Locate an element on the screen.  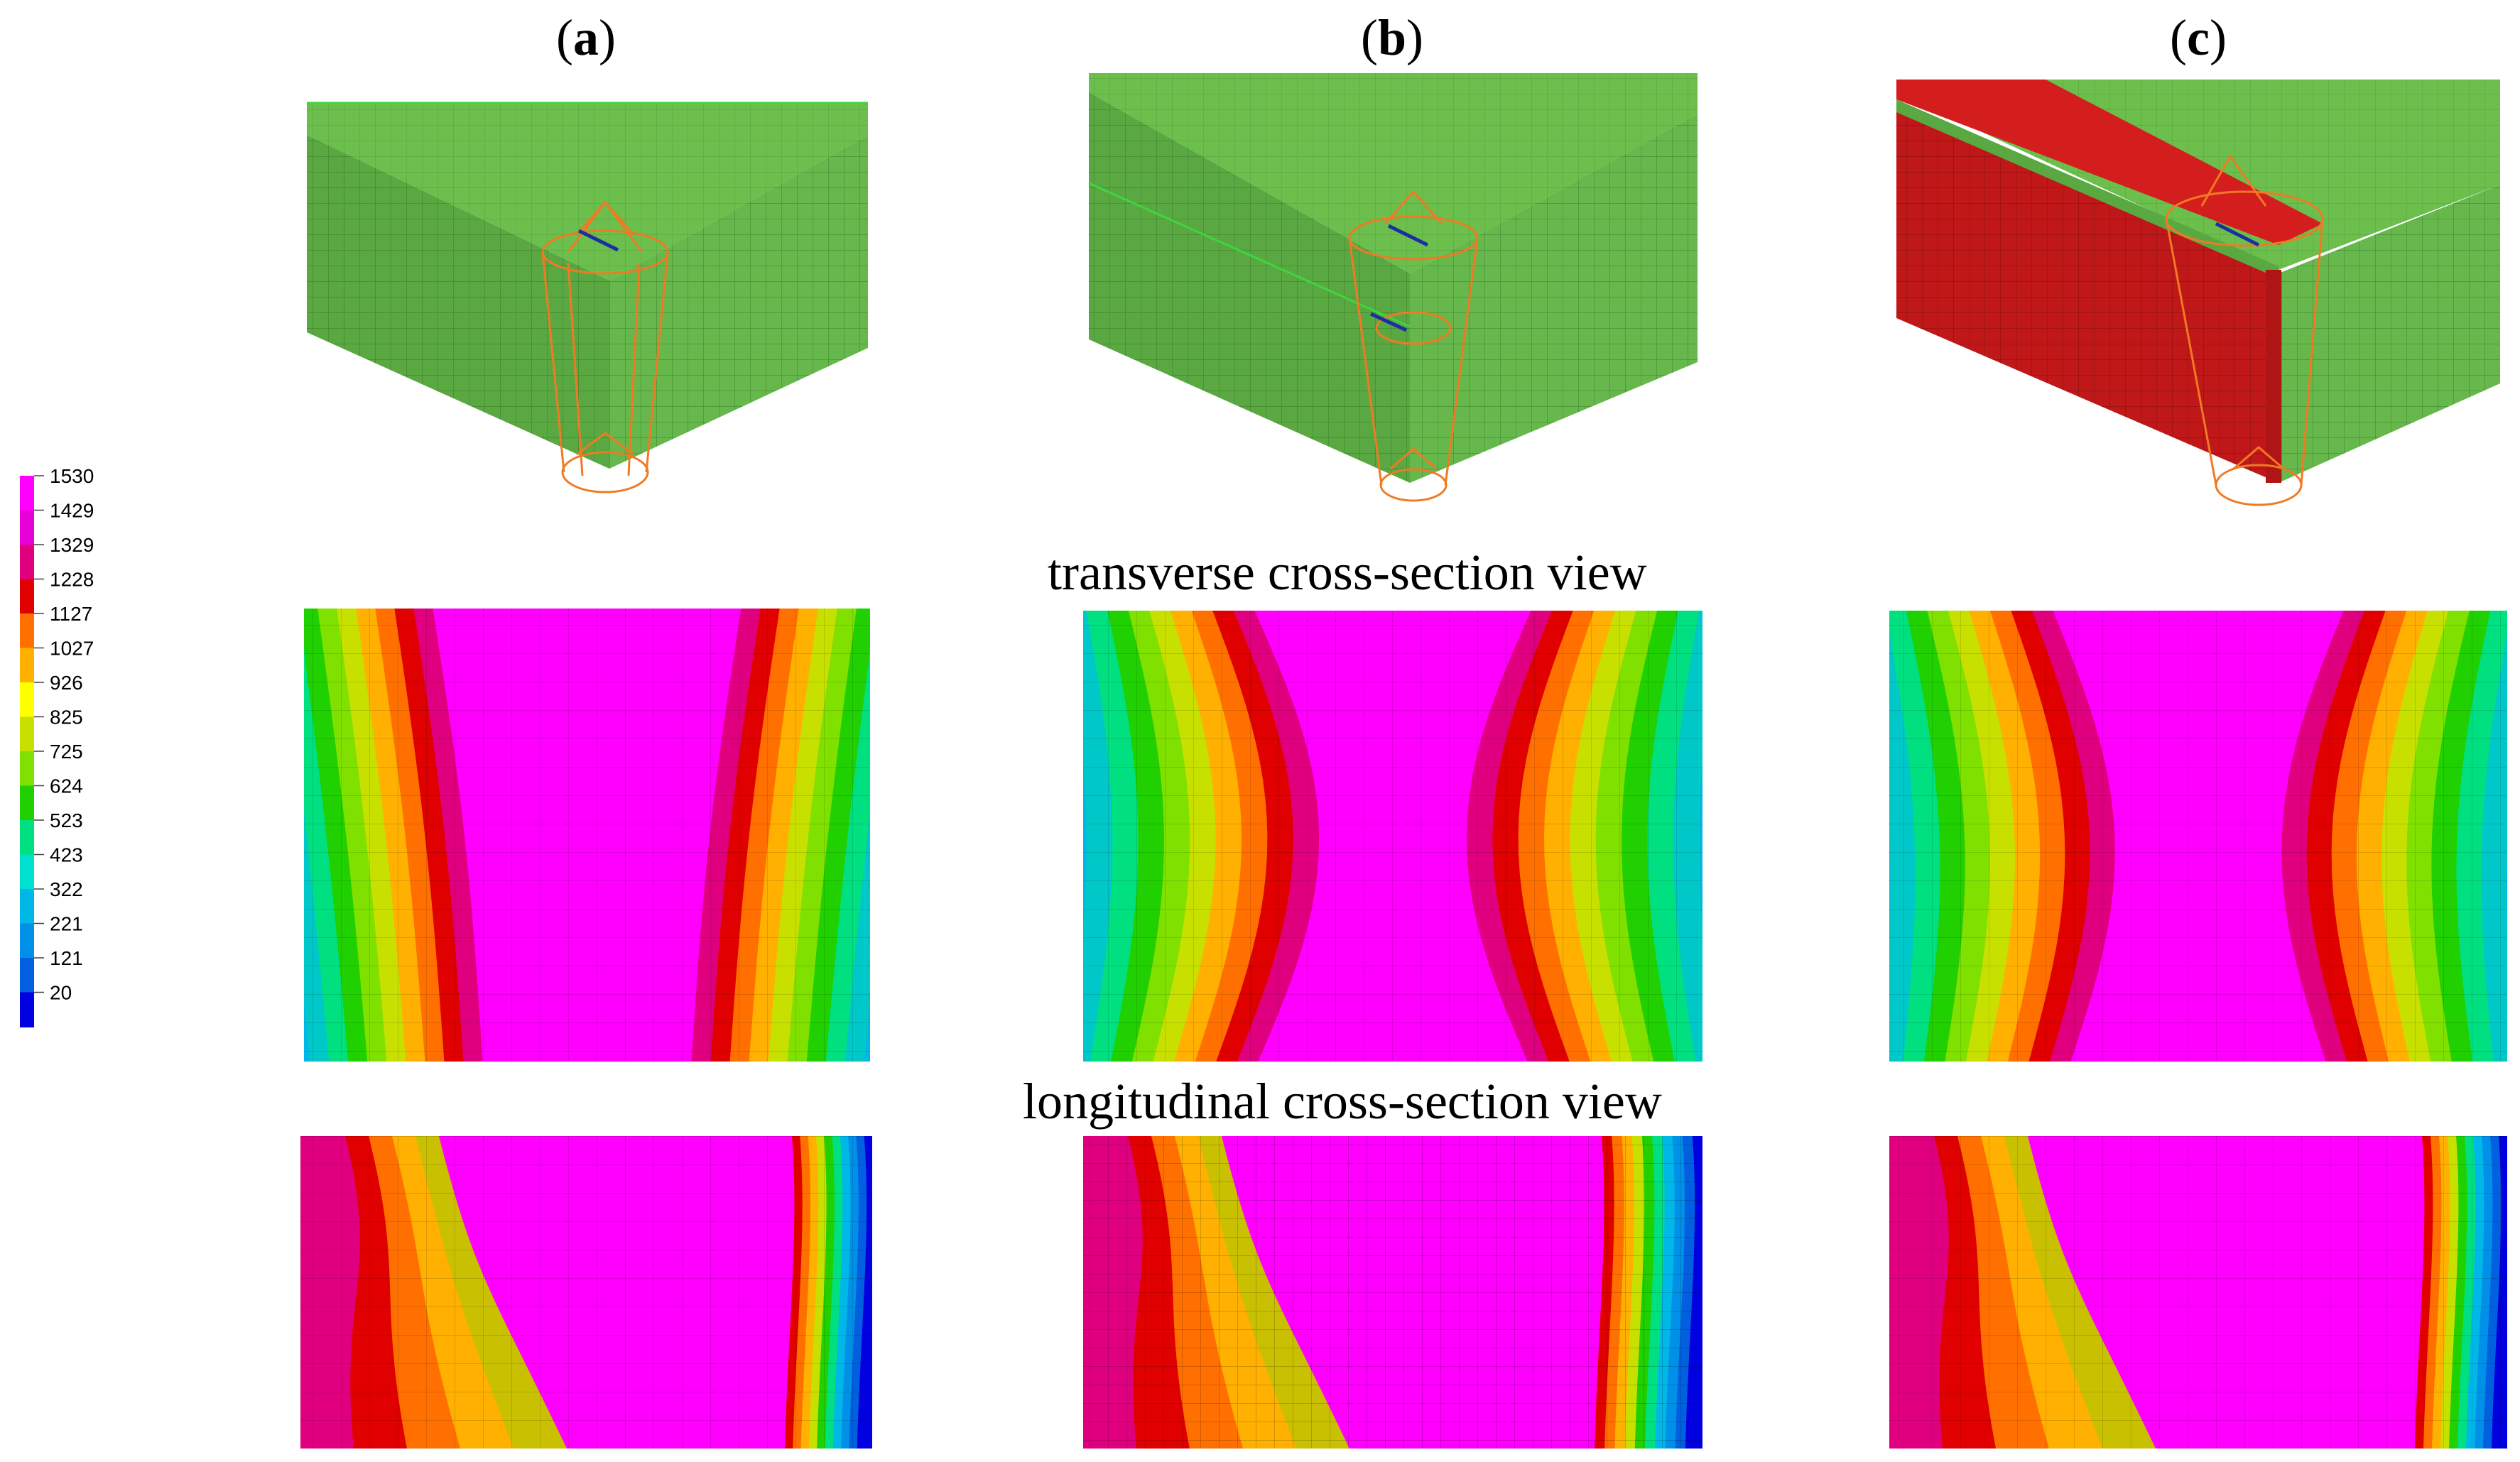
torch-arrow-b is located at coordinates (1399, 278).